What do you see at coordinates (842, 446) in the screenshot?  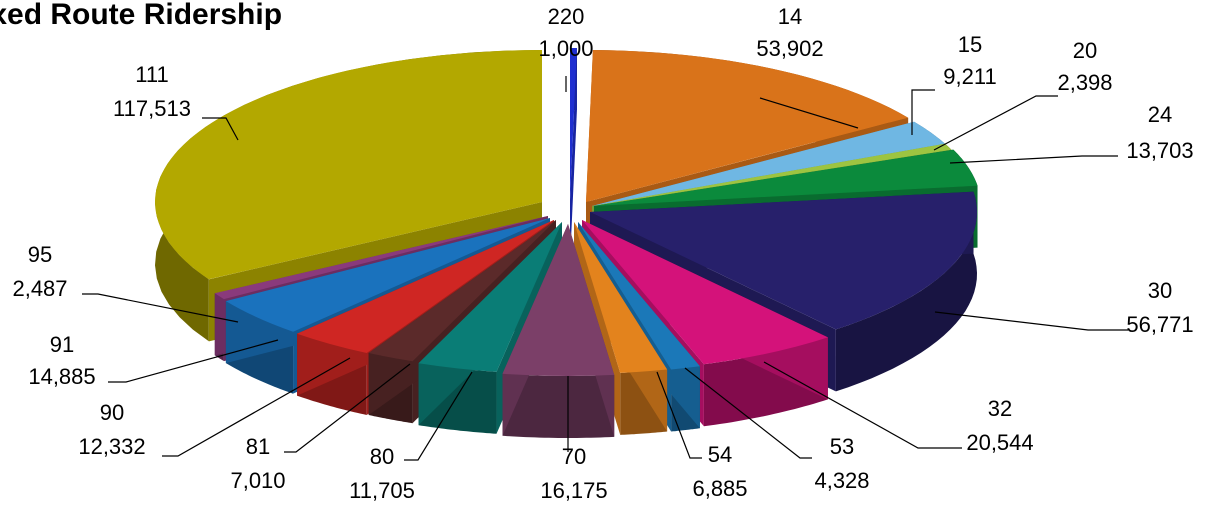 I see `category-label-53: 53` at bounding box center [842, 446].